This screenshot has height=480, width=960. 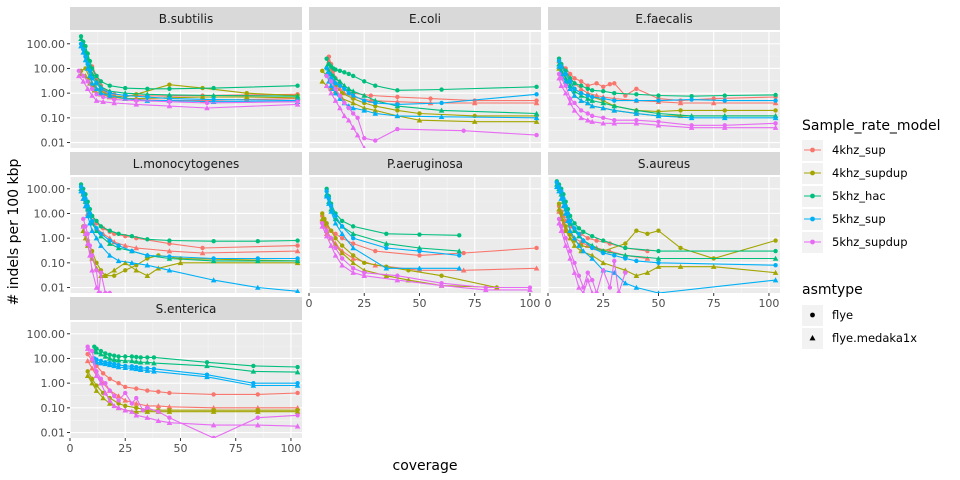 What do you see at coordinates (189, 223) in the screenshot?
I see `series-line-5khz_sup-flye` at bounding box center [189, 223].